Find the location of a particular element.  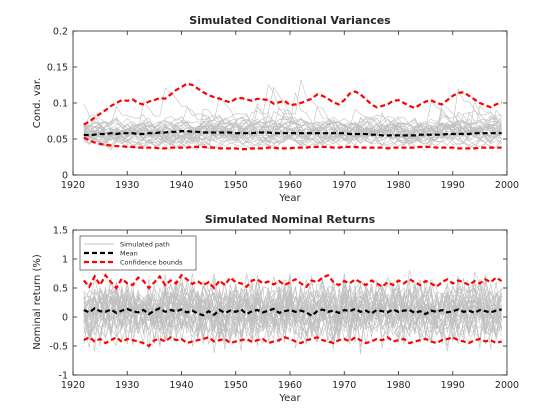

legend-label-simulated-path: Simulated path is located at coordinates (145, 245).